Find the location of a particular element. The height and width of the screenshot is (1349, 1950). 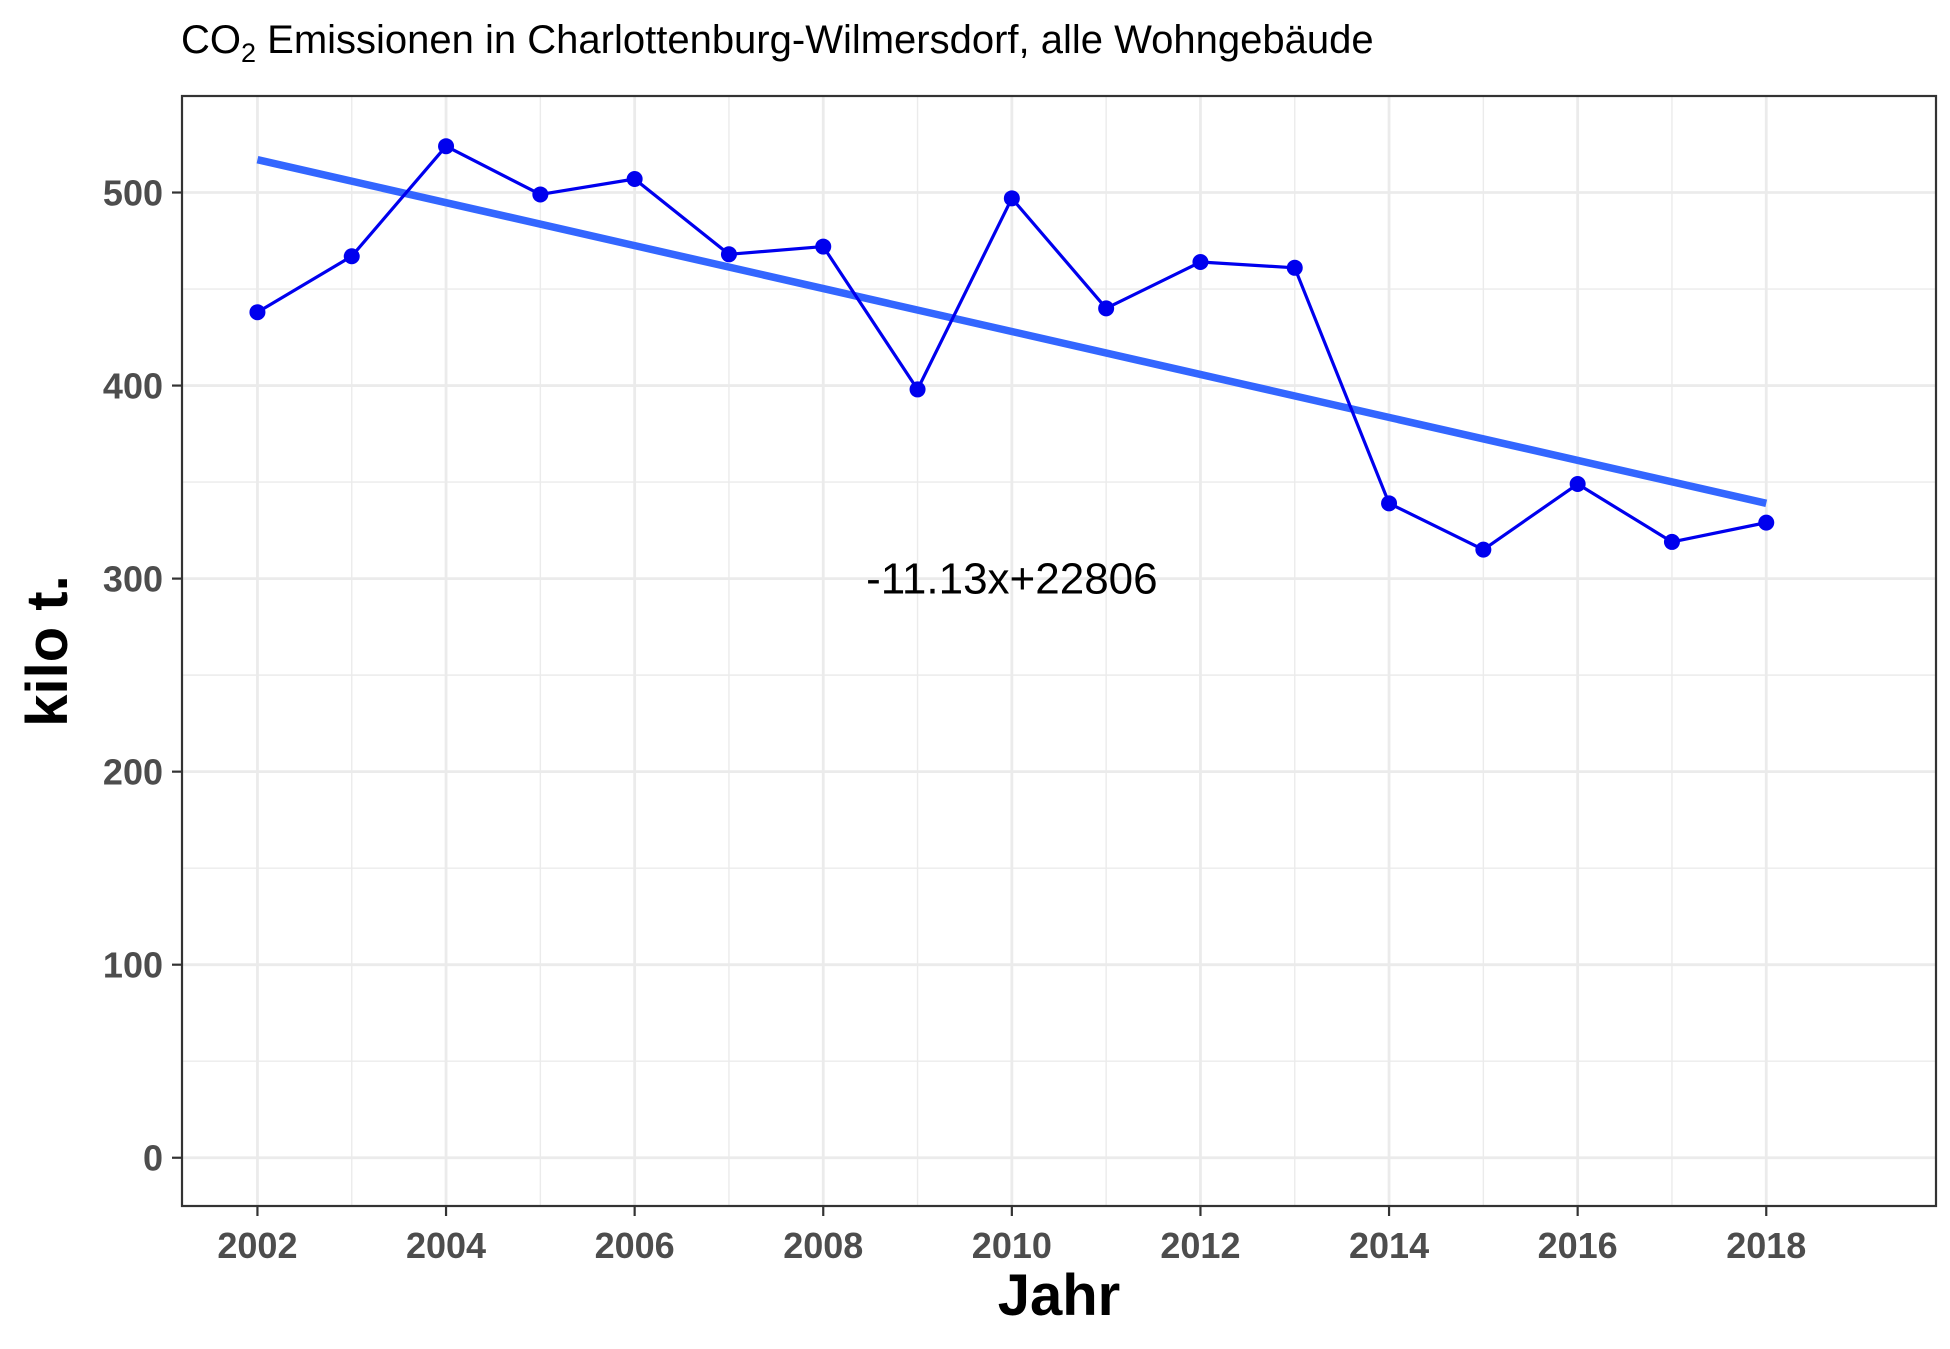

y-tick-label: 0 is located at coordinates (153, 1158).